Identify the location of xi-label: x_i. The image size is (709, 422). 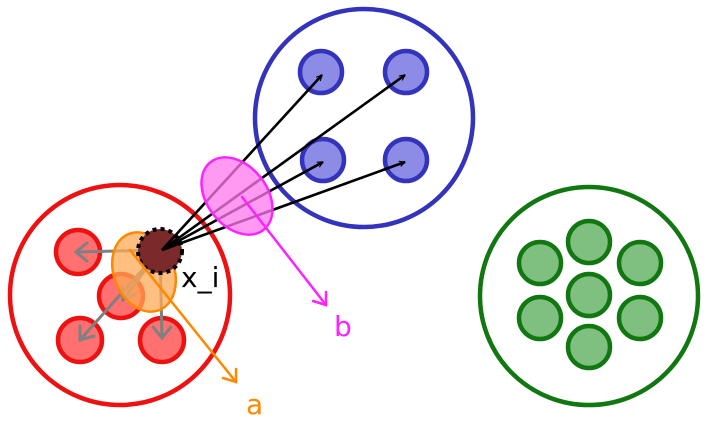
(200, 277).